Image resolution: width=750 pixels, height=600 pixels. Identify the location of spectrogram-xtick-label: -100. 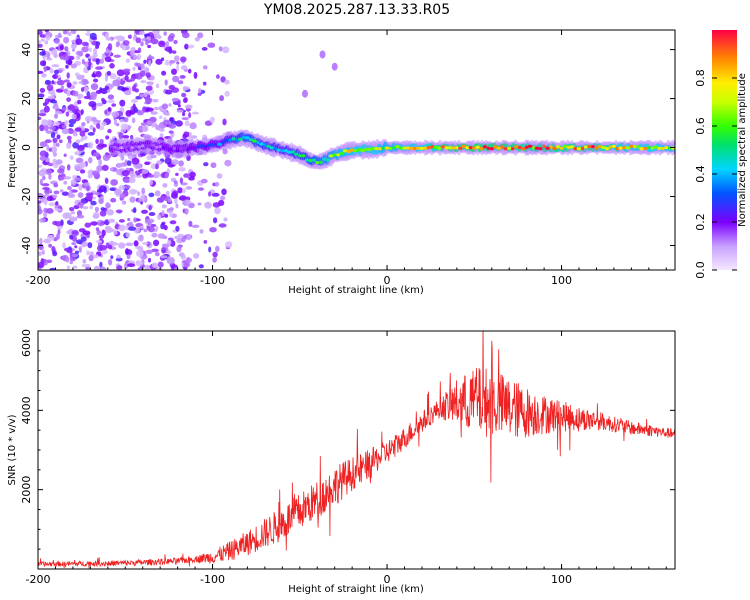
(212, 280).